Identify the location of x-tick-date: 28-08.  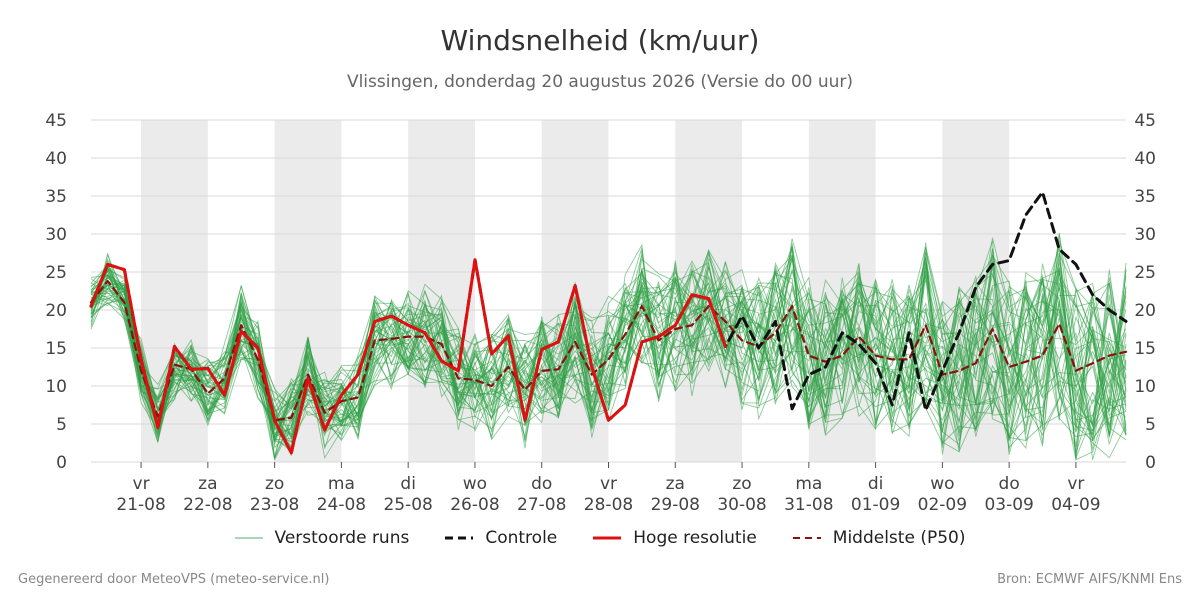
(608, 505).